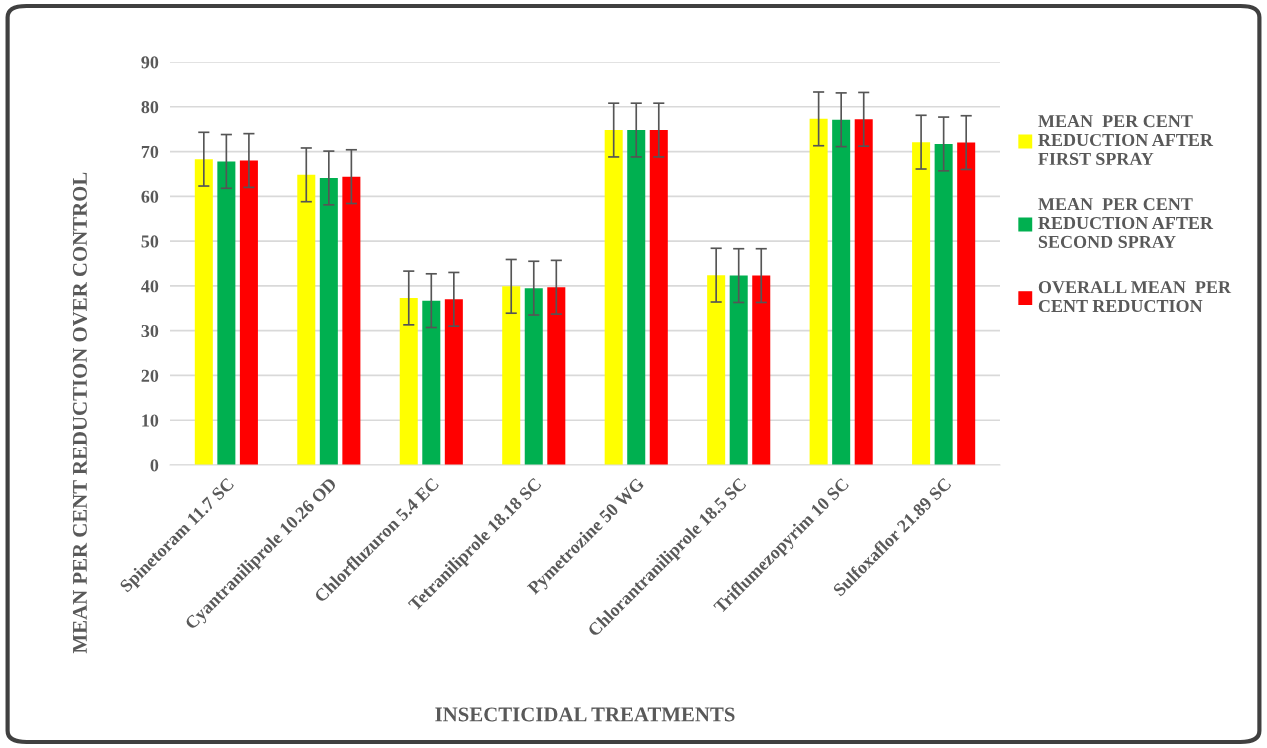  What do you see at coordinates (150, 62) in the screenshot?
I see `y-tick-label: 90` at bounding box center [150, 62].